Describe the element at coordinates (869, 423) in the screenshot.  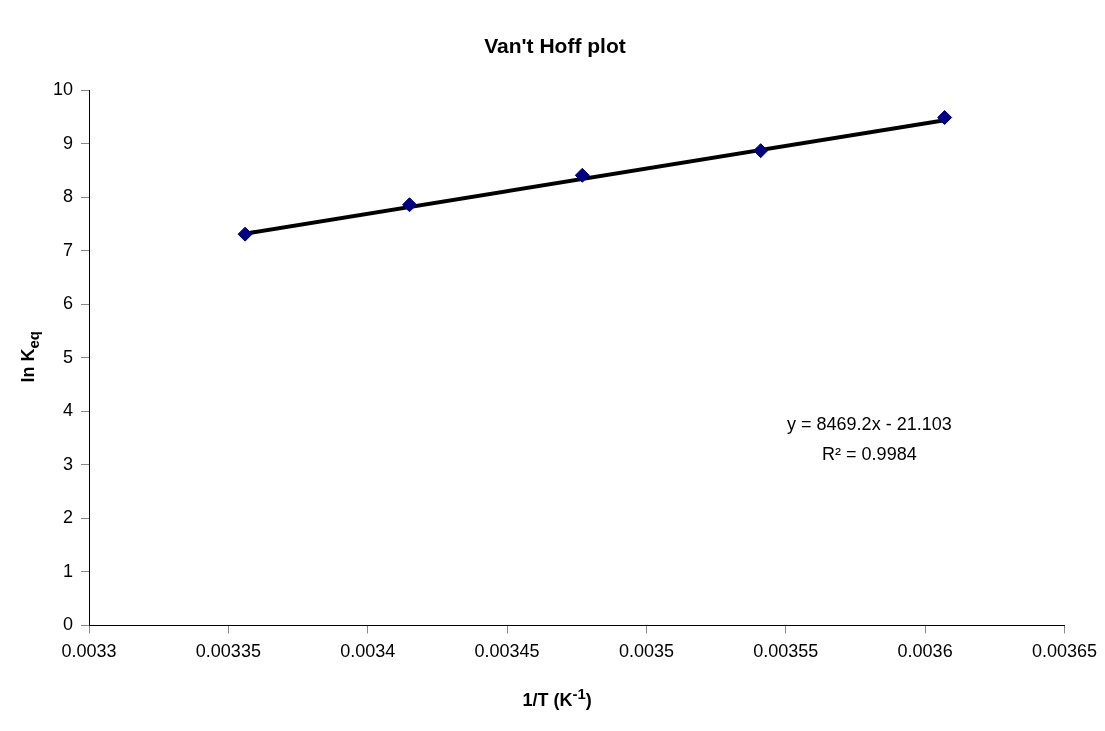
I see `annotation: y = 8469.2x - 21.103` at that location.